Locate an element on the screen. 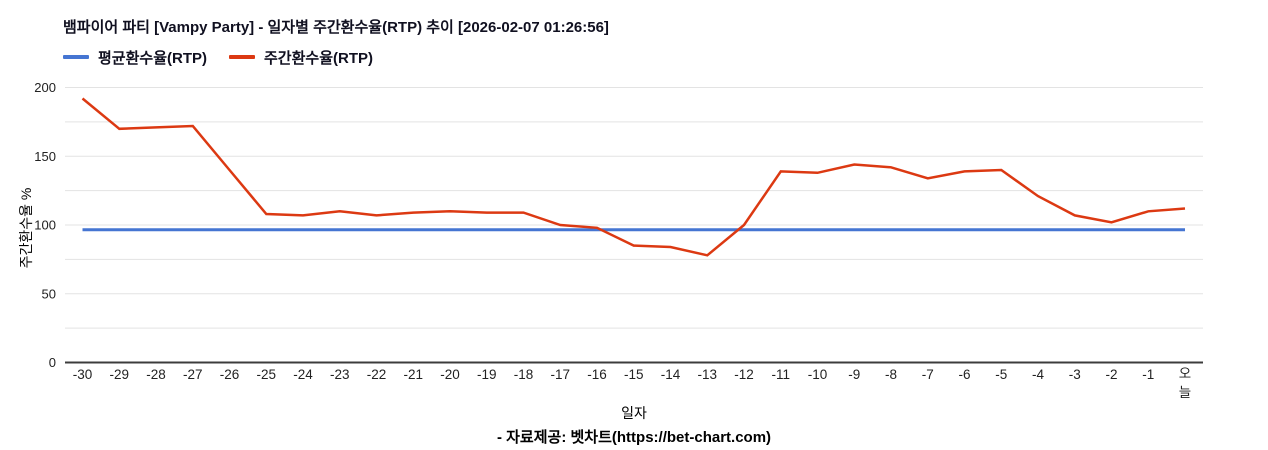 This screenshot has height=450, width=1268. x-tick-label: -23 is located at coordinates (340, 374).